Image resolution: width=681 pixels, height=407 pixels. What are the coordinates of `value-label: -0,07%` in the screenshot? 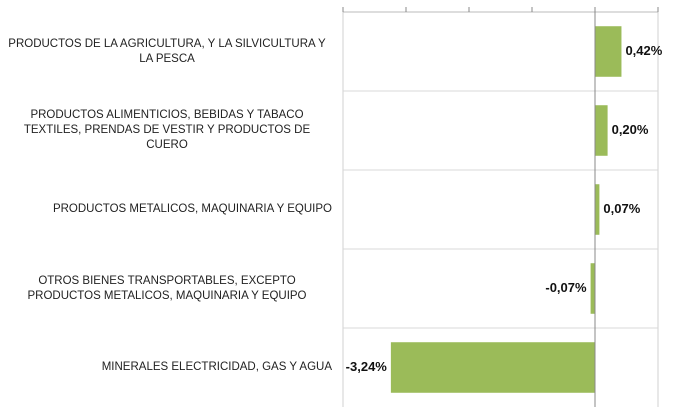 It's located at (566, 287).